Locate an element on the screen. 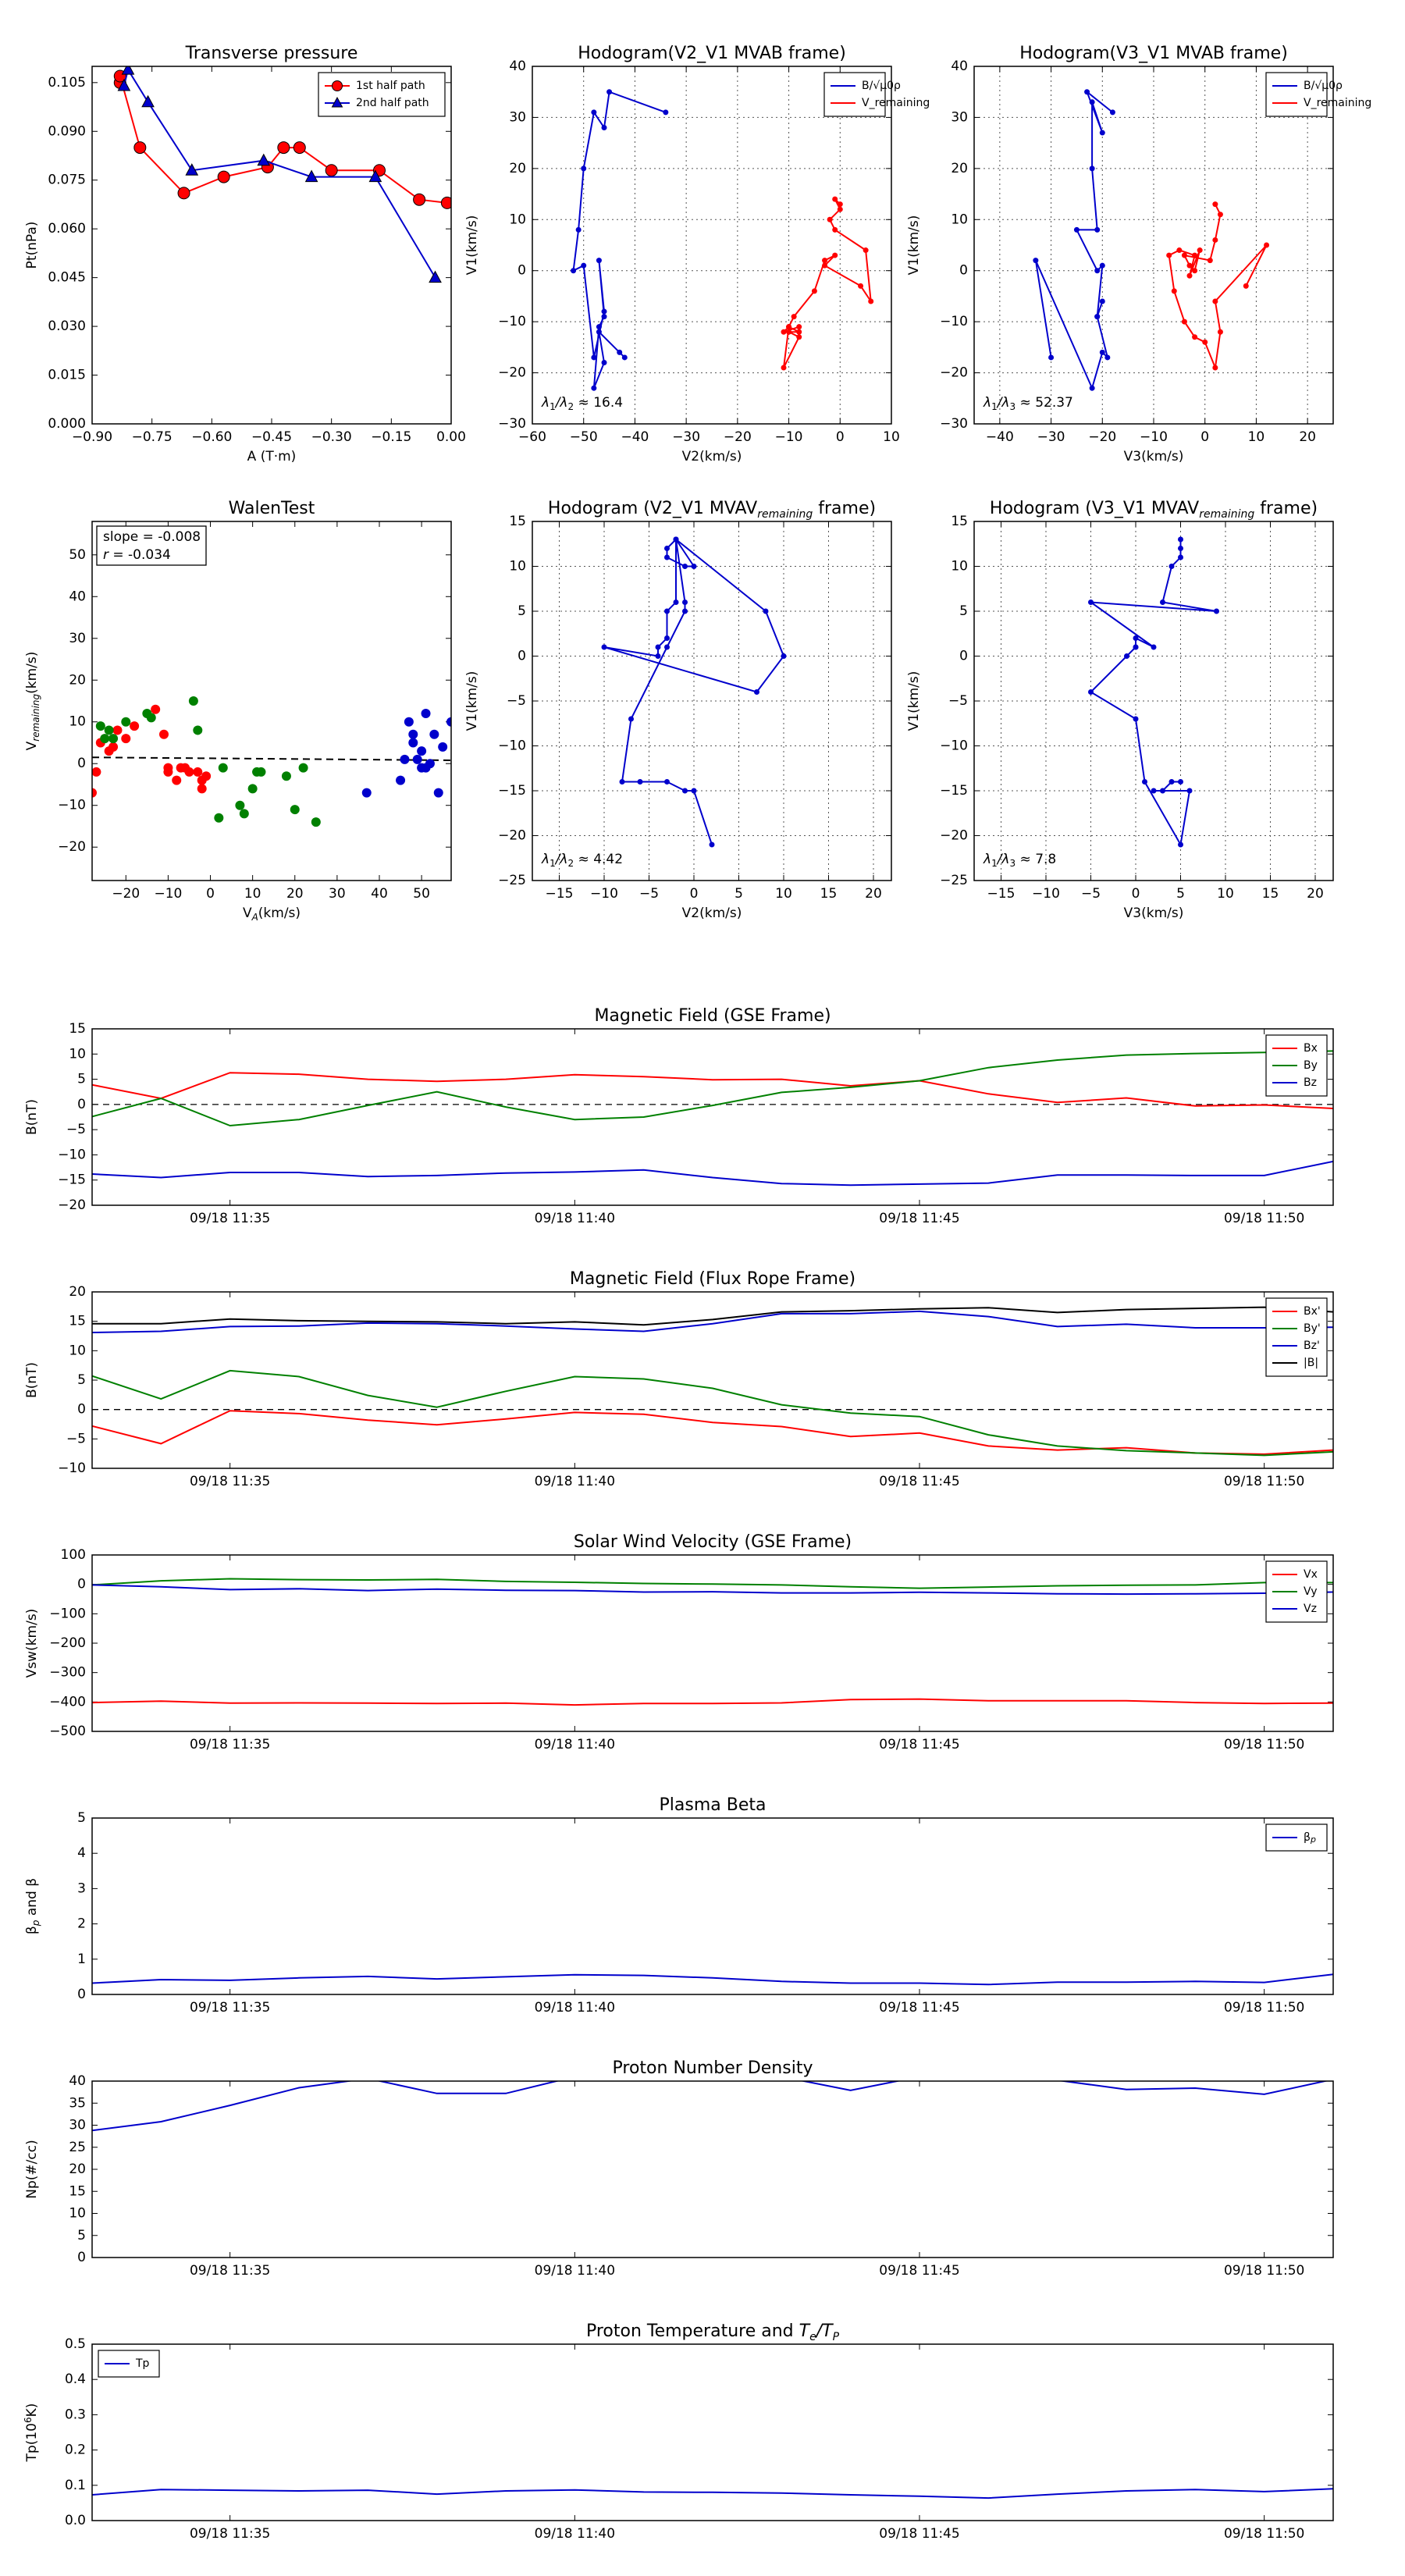 The width and height of the screenshot is (1405, 2576). x-tick-label: 09/18 11:40 is located at coordinates (575, 1218).